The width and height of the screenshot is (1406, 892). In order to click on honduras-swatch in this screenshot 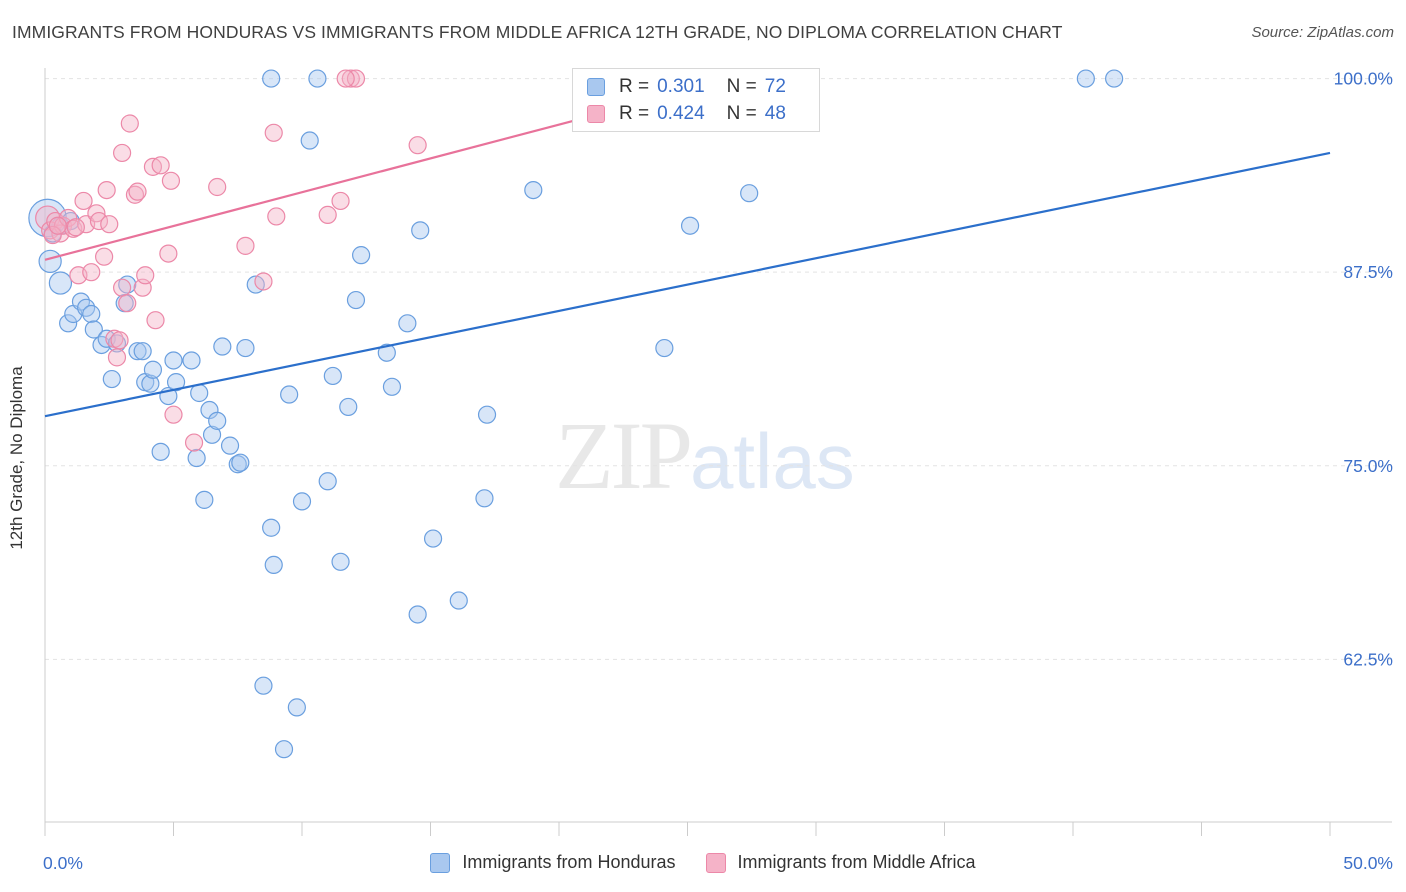, I will do `click(596, 87)`.